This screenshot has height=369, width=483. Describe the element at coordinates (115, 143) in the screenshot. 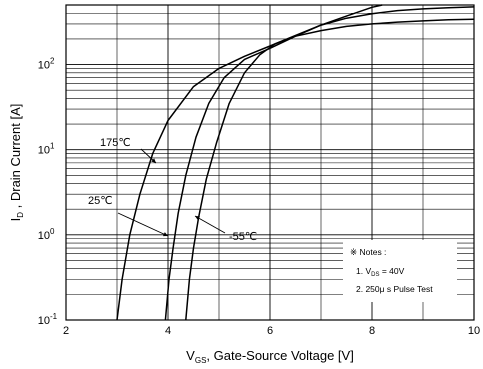

I see `curve-label: 175℃` at that location.